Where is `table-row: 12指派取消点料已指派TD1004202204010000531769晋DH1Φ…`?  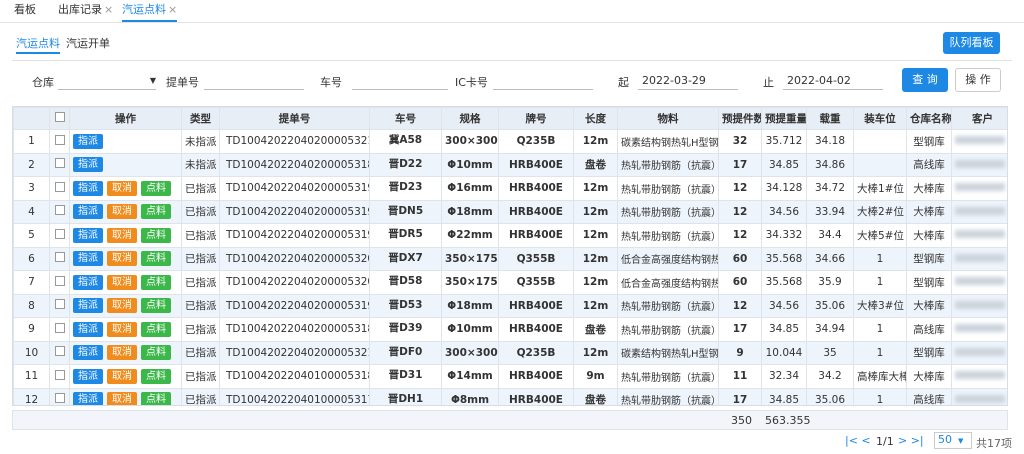 table-row: 12指派取消点料已指派TD1004202204010000531769晋DH1Φ… is located at coordinates (510, 396).